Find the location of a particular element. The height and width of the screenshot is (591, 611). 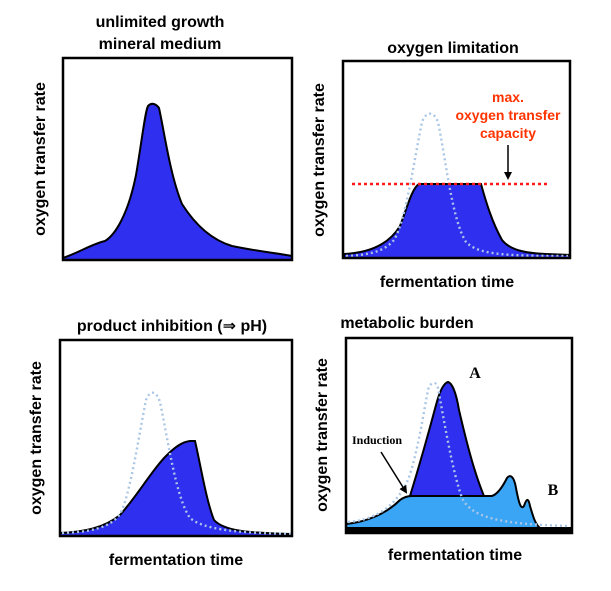

panel3-title: product inhibition (⇒ pH) is located at coordinates (172, 326).